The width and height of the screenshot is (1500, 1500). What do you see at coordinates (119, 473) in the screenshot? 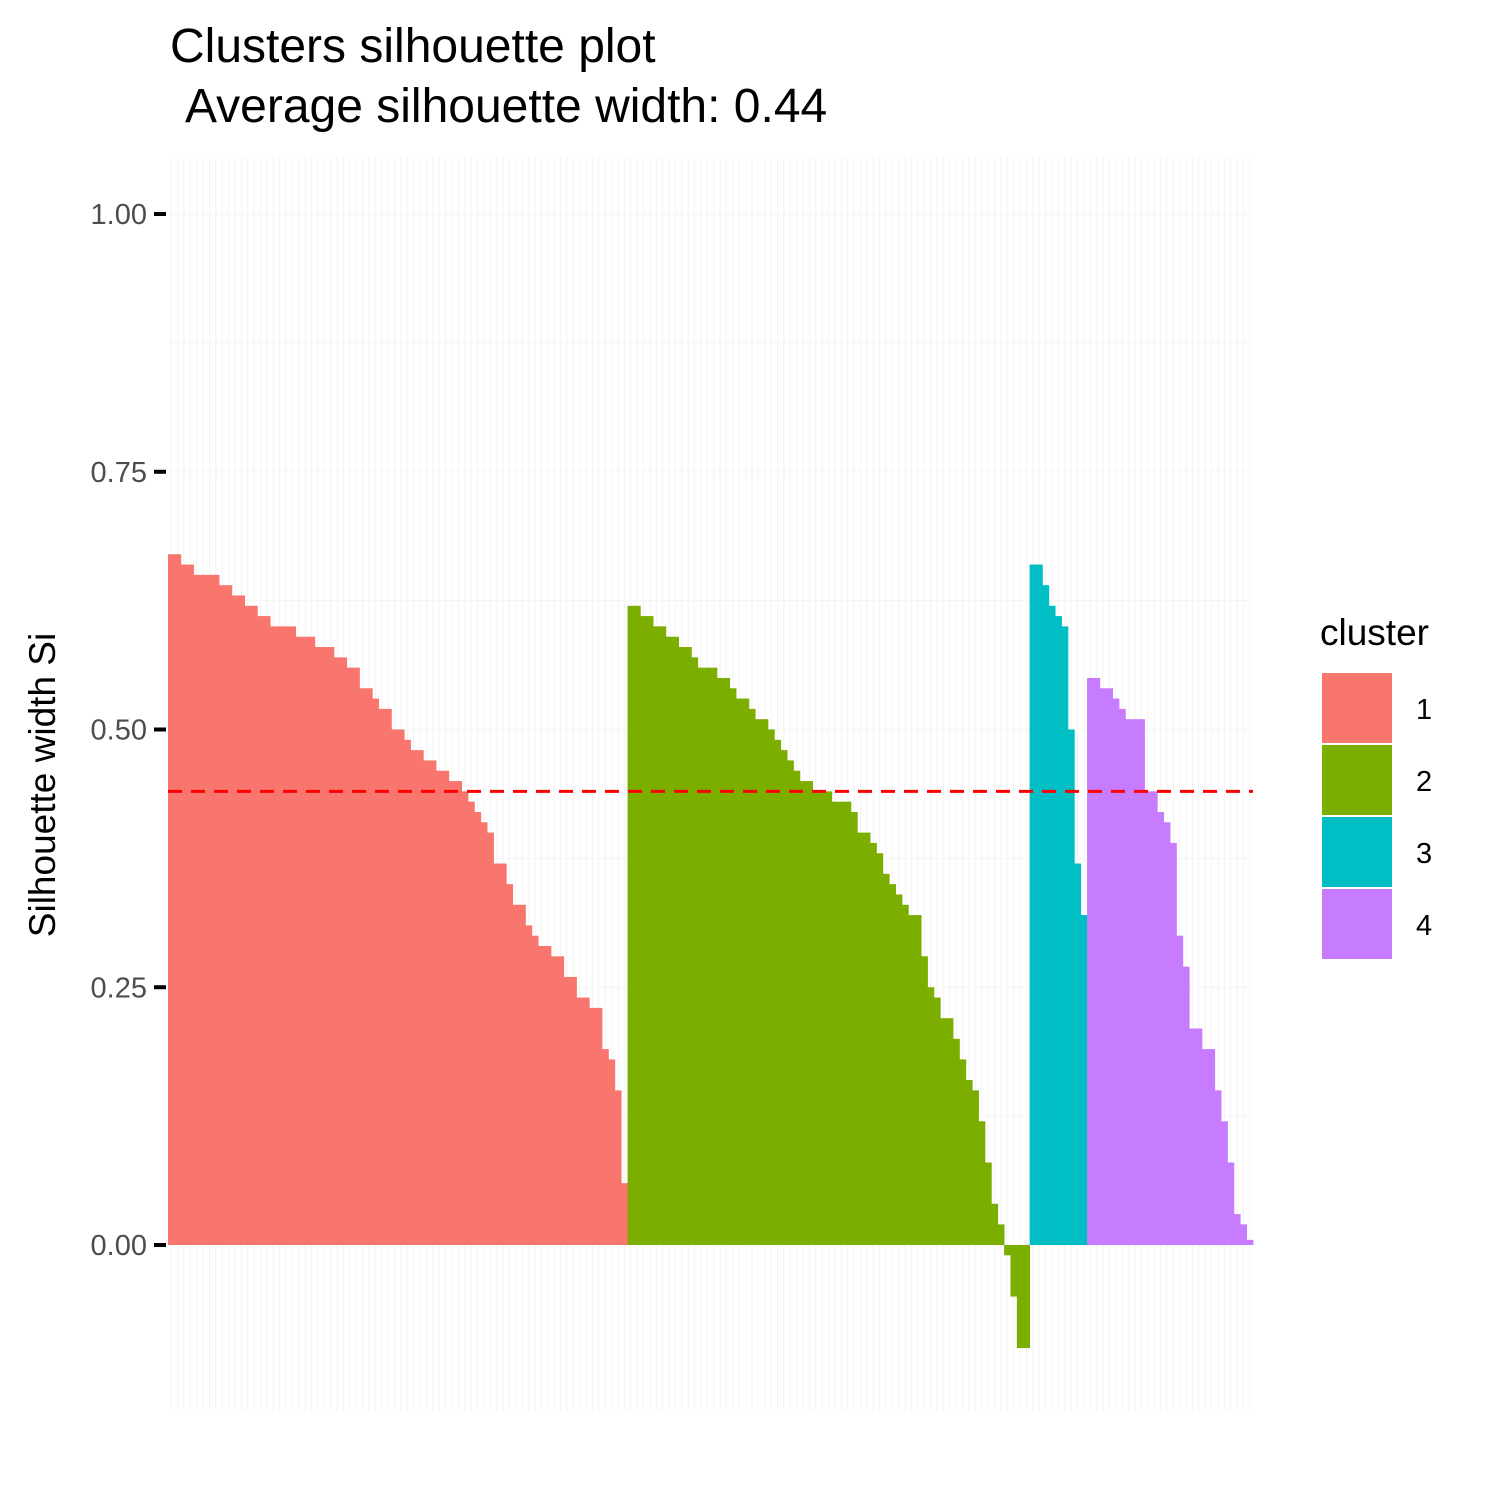
I see `y-tick-label: 0.75` at bounding box center [119, 473].